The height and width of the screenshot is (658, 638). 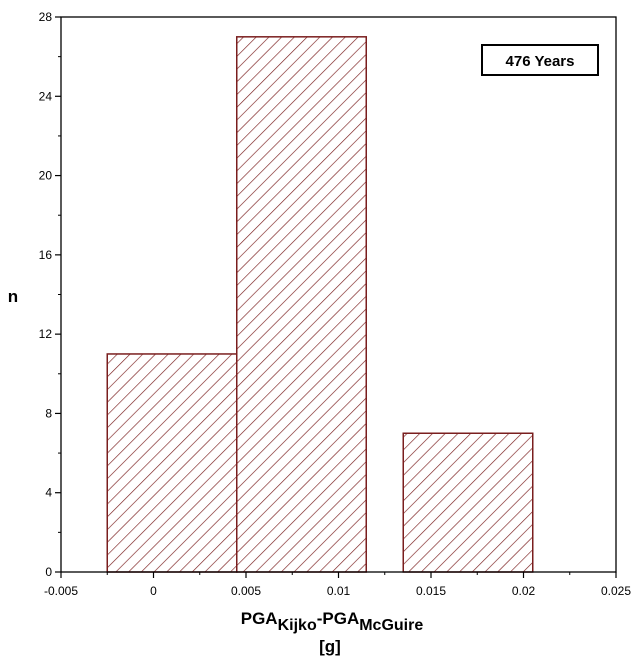 What do you see at coordinates (391, 625) in the screenshot?
I see `x-title-sub2: McGuire` at bounding box center [391, 625].